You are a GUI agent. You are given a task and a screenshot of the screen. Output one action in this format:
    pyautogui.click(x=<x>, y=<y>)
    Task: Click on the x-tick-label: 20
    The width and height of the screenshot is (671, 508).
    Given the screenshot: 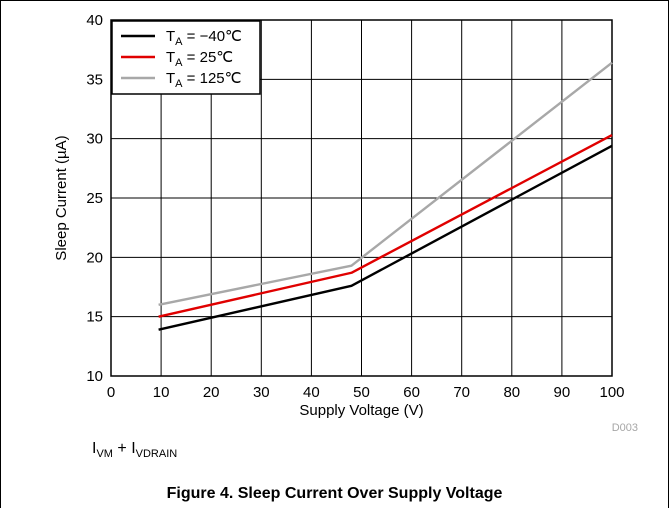 What is the action you would take?
    pyautogui.click(x=211, y=392)
    